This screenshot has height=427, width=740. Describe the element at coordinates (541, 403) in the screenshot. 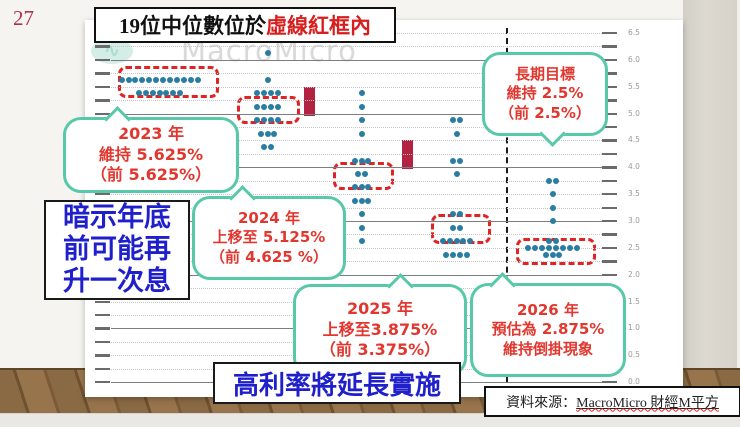

I see `source-prefix: 資料來源：` at that location.